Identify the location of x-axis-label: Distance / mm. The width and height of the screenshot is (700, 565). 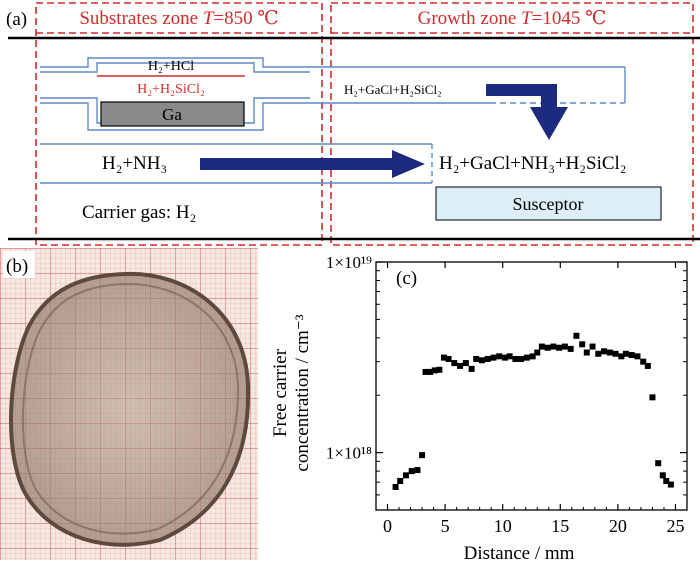
(519, 551).